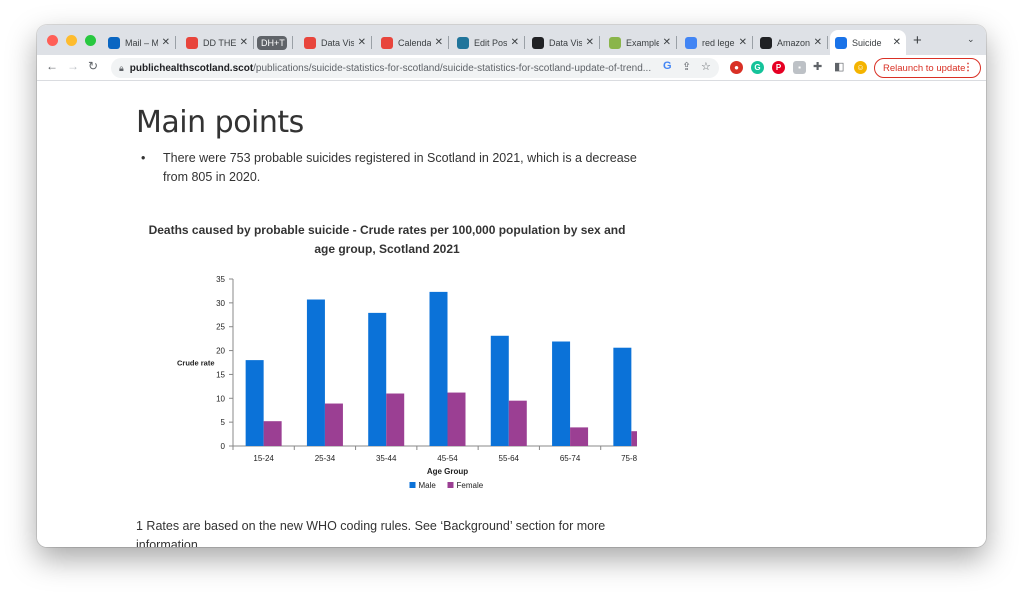 Image resolution: width=1023 pixels, height=597 pixels. What do you see at coordinates (217, 42) in the screenshot?
I see `tab-2: DD THE ✕` at bounding box center [217, 42].